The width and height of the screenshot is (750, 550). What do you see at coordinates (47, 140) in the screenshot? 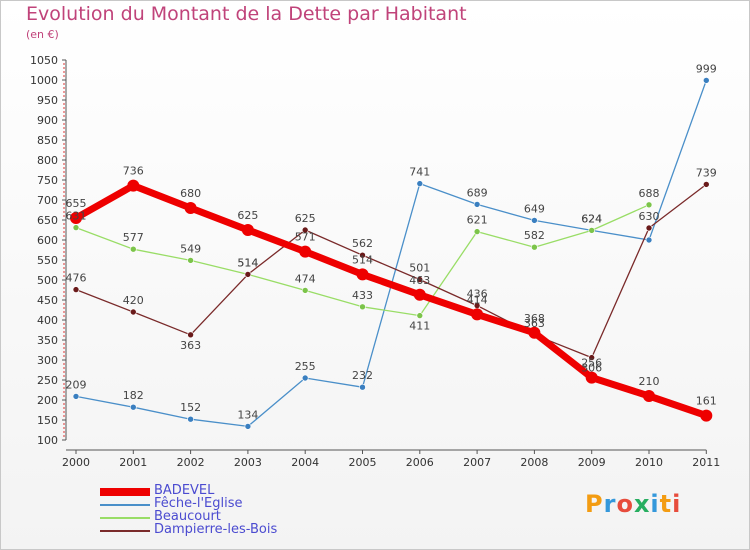
I see `y-tick-label: 850` at bounding box center [47, 140].